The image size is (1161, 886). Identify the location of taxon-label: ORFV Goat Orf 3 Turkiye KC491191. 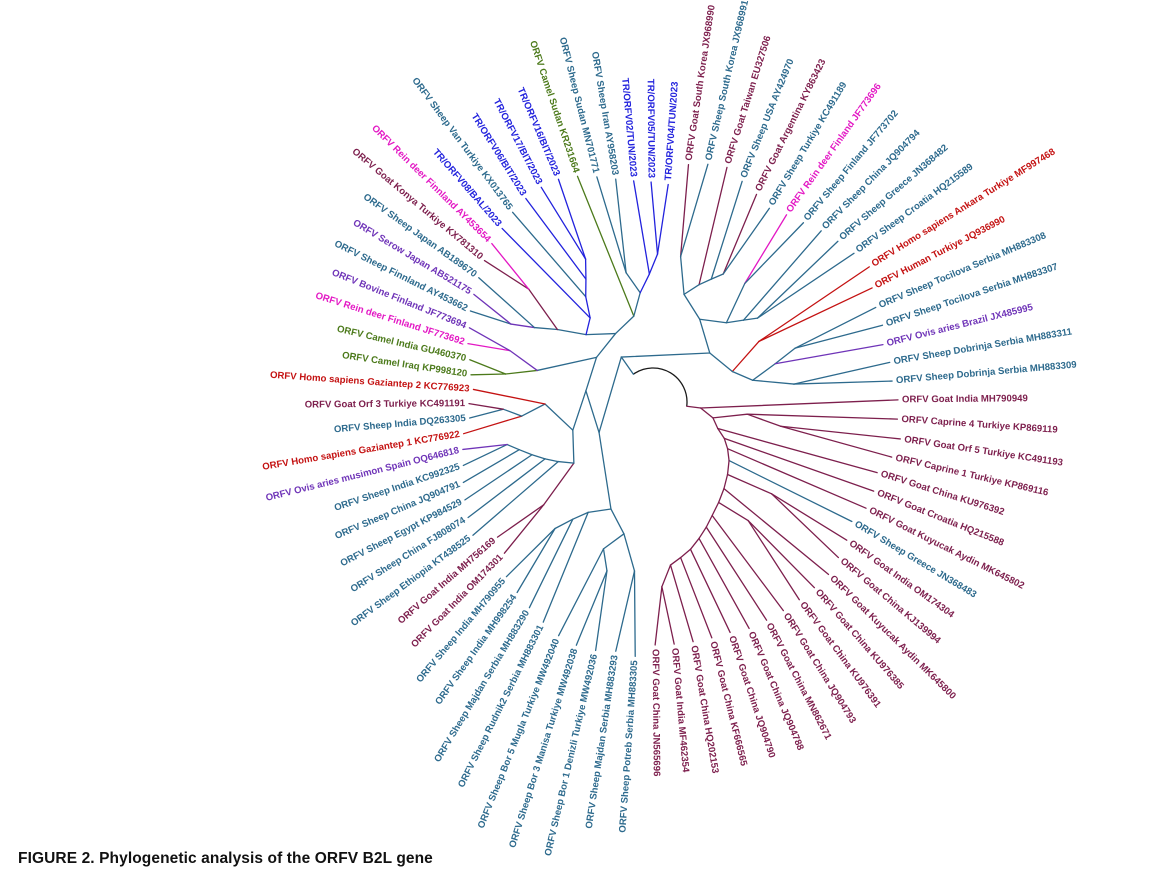
(385, 404).